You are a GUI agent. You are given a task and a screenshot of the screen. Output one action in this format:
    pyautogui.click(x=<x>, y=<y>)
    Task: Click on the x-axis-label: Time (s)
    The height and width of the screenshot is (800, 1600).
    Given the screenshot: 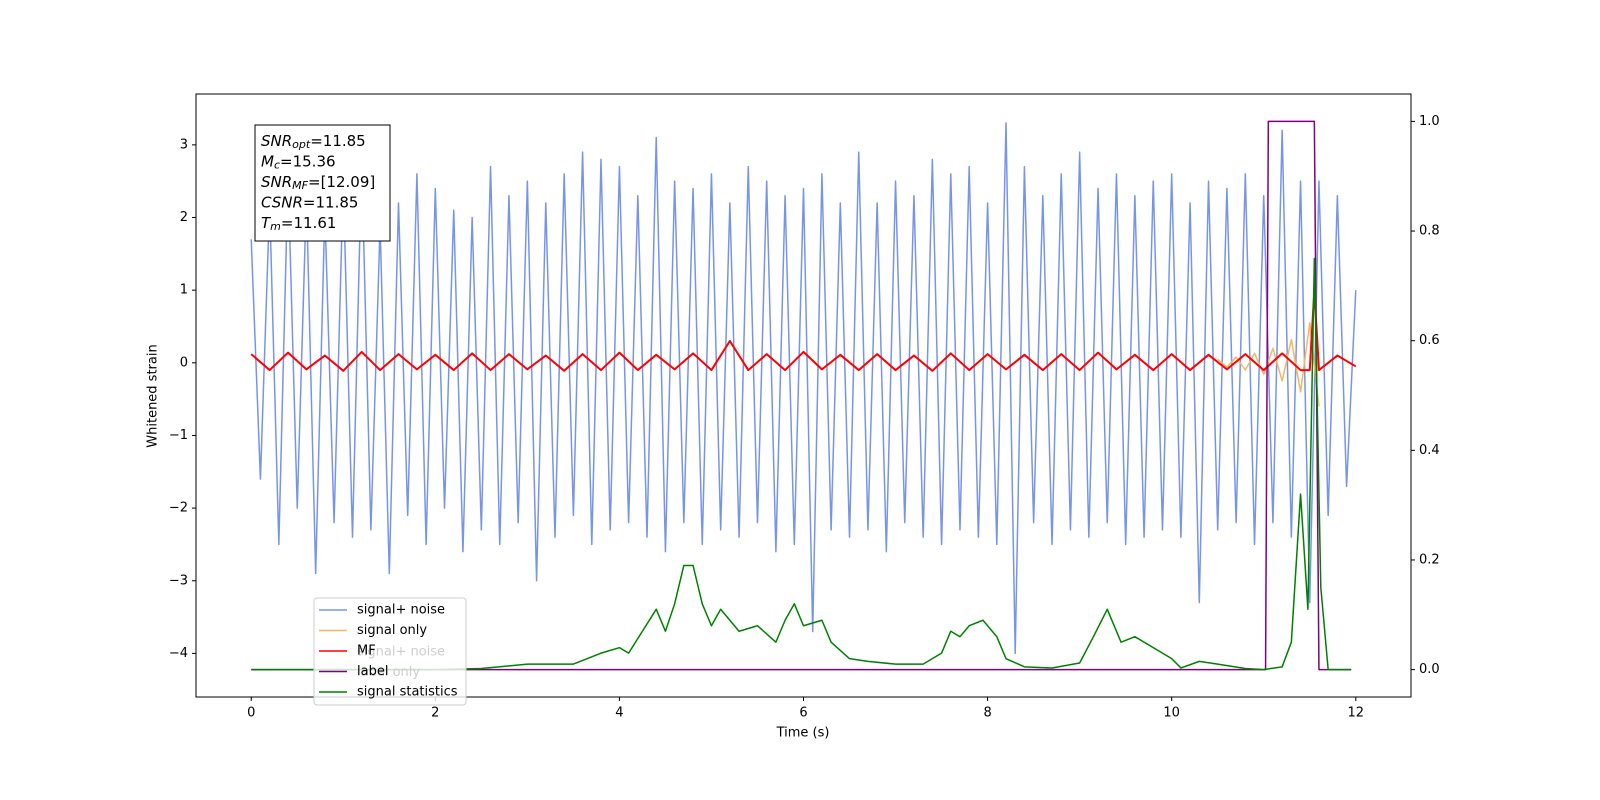 What is the action you would take?
    pyautogui.click(x=803, y=733)
    